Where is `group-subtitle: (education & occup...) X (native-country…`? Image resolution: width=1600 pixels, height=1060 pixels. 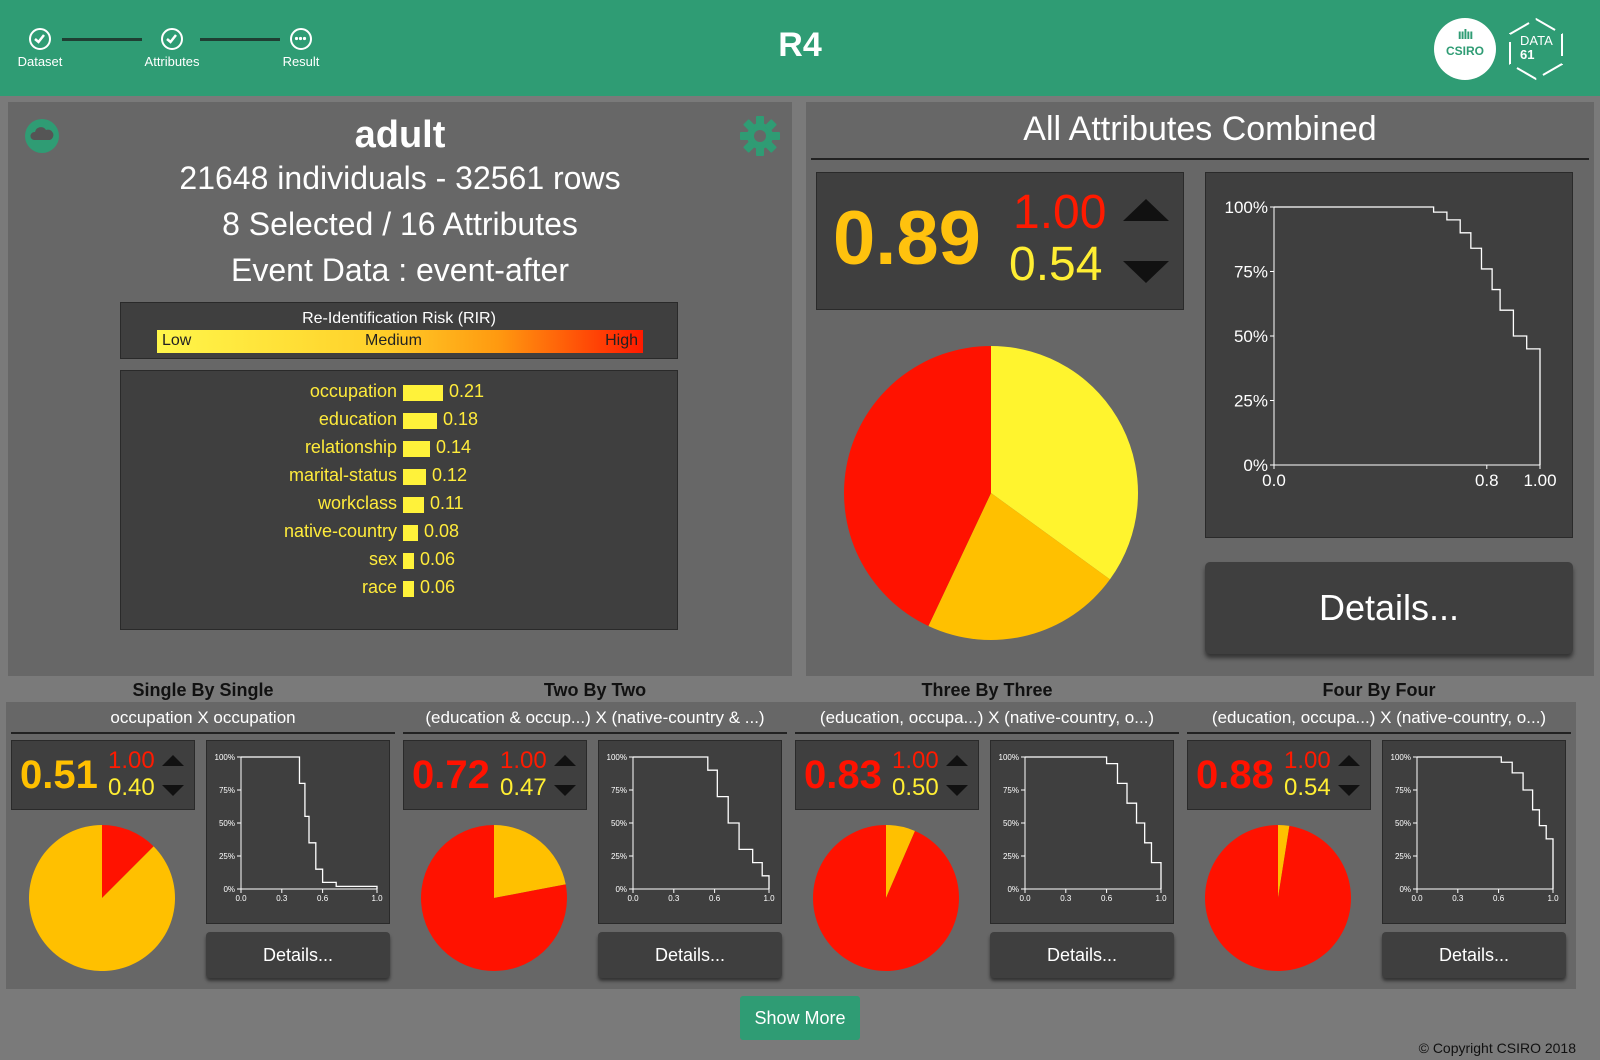
group-subtitle: (education & occup...) X (native-country… is located at coordinates (595, 717).